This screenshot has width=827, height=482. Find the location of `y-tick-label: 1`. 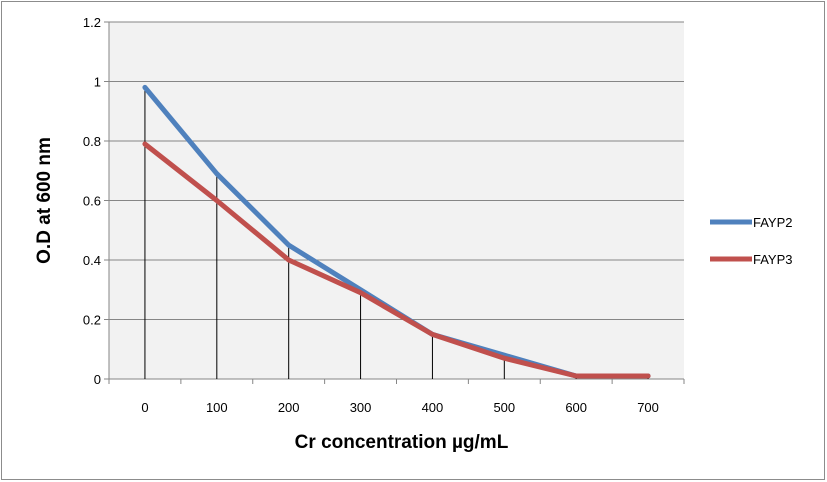

y-tick-label: 1 is located at coordinates (97, 82).